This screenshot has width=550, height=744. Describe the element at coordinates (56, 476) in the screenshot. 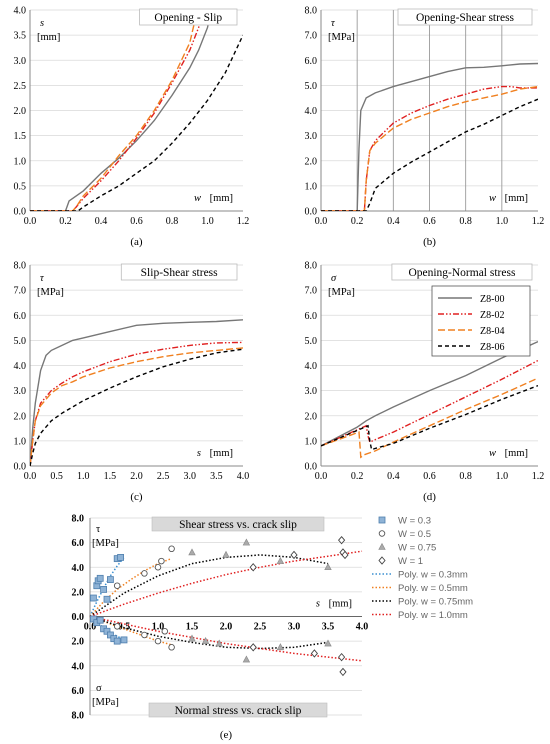

I see `x-tick-label: 0.5` at that location.